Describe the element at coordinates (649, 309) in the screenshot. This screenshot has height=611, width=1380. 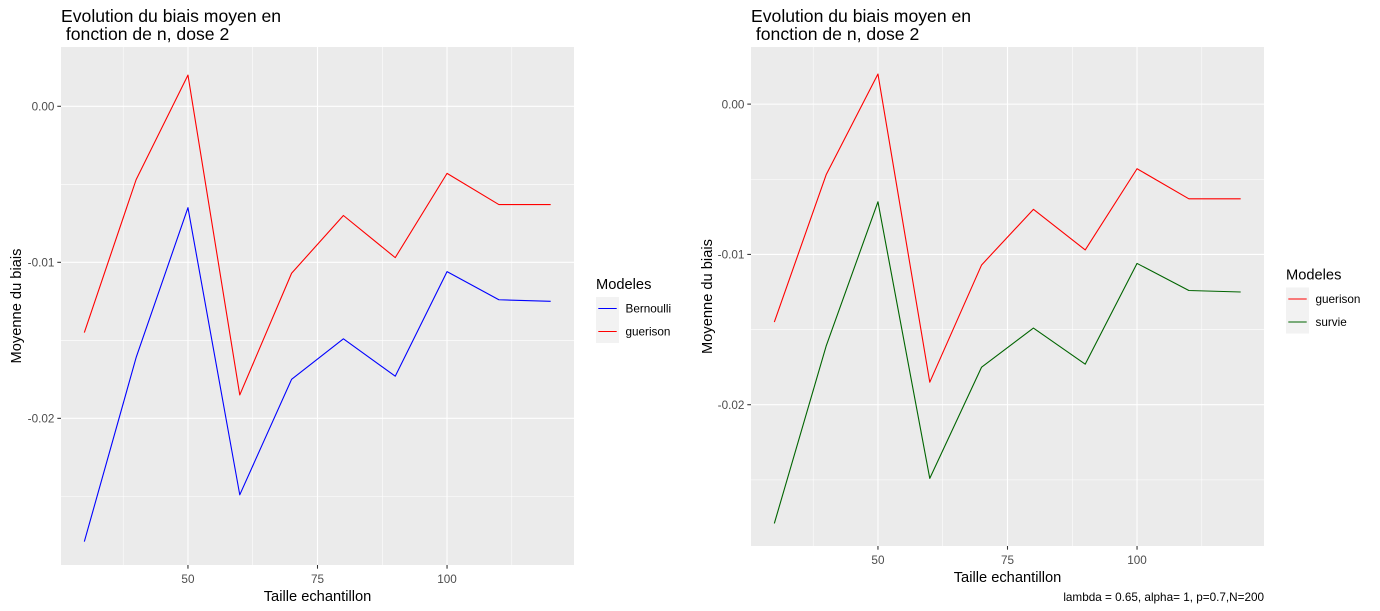
I see `legend-label: Bernoulli` at that location.